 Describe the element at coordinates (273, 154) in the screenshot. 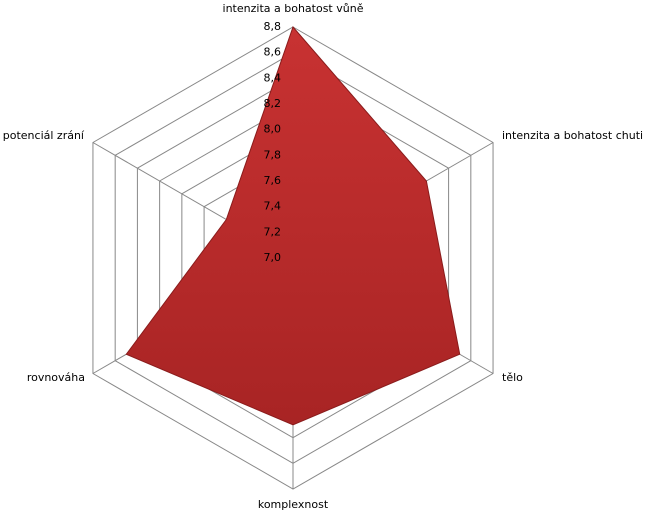

I see `r-tick-label: 7,8` at that location.